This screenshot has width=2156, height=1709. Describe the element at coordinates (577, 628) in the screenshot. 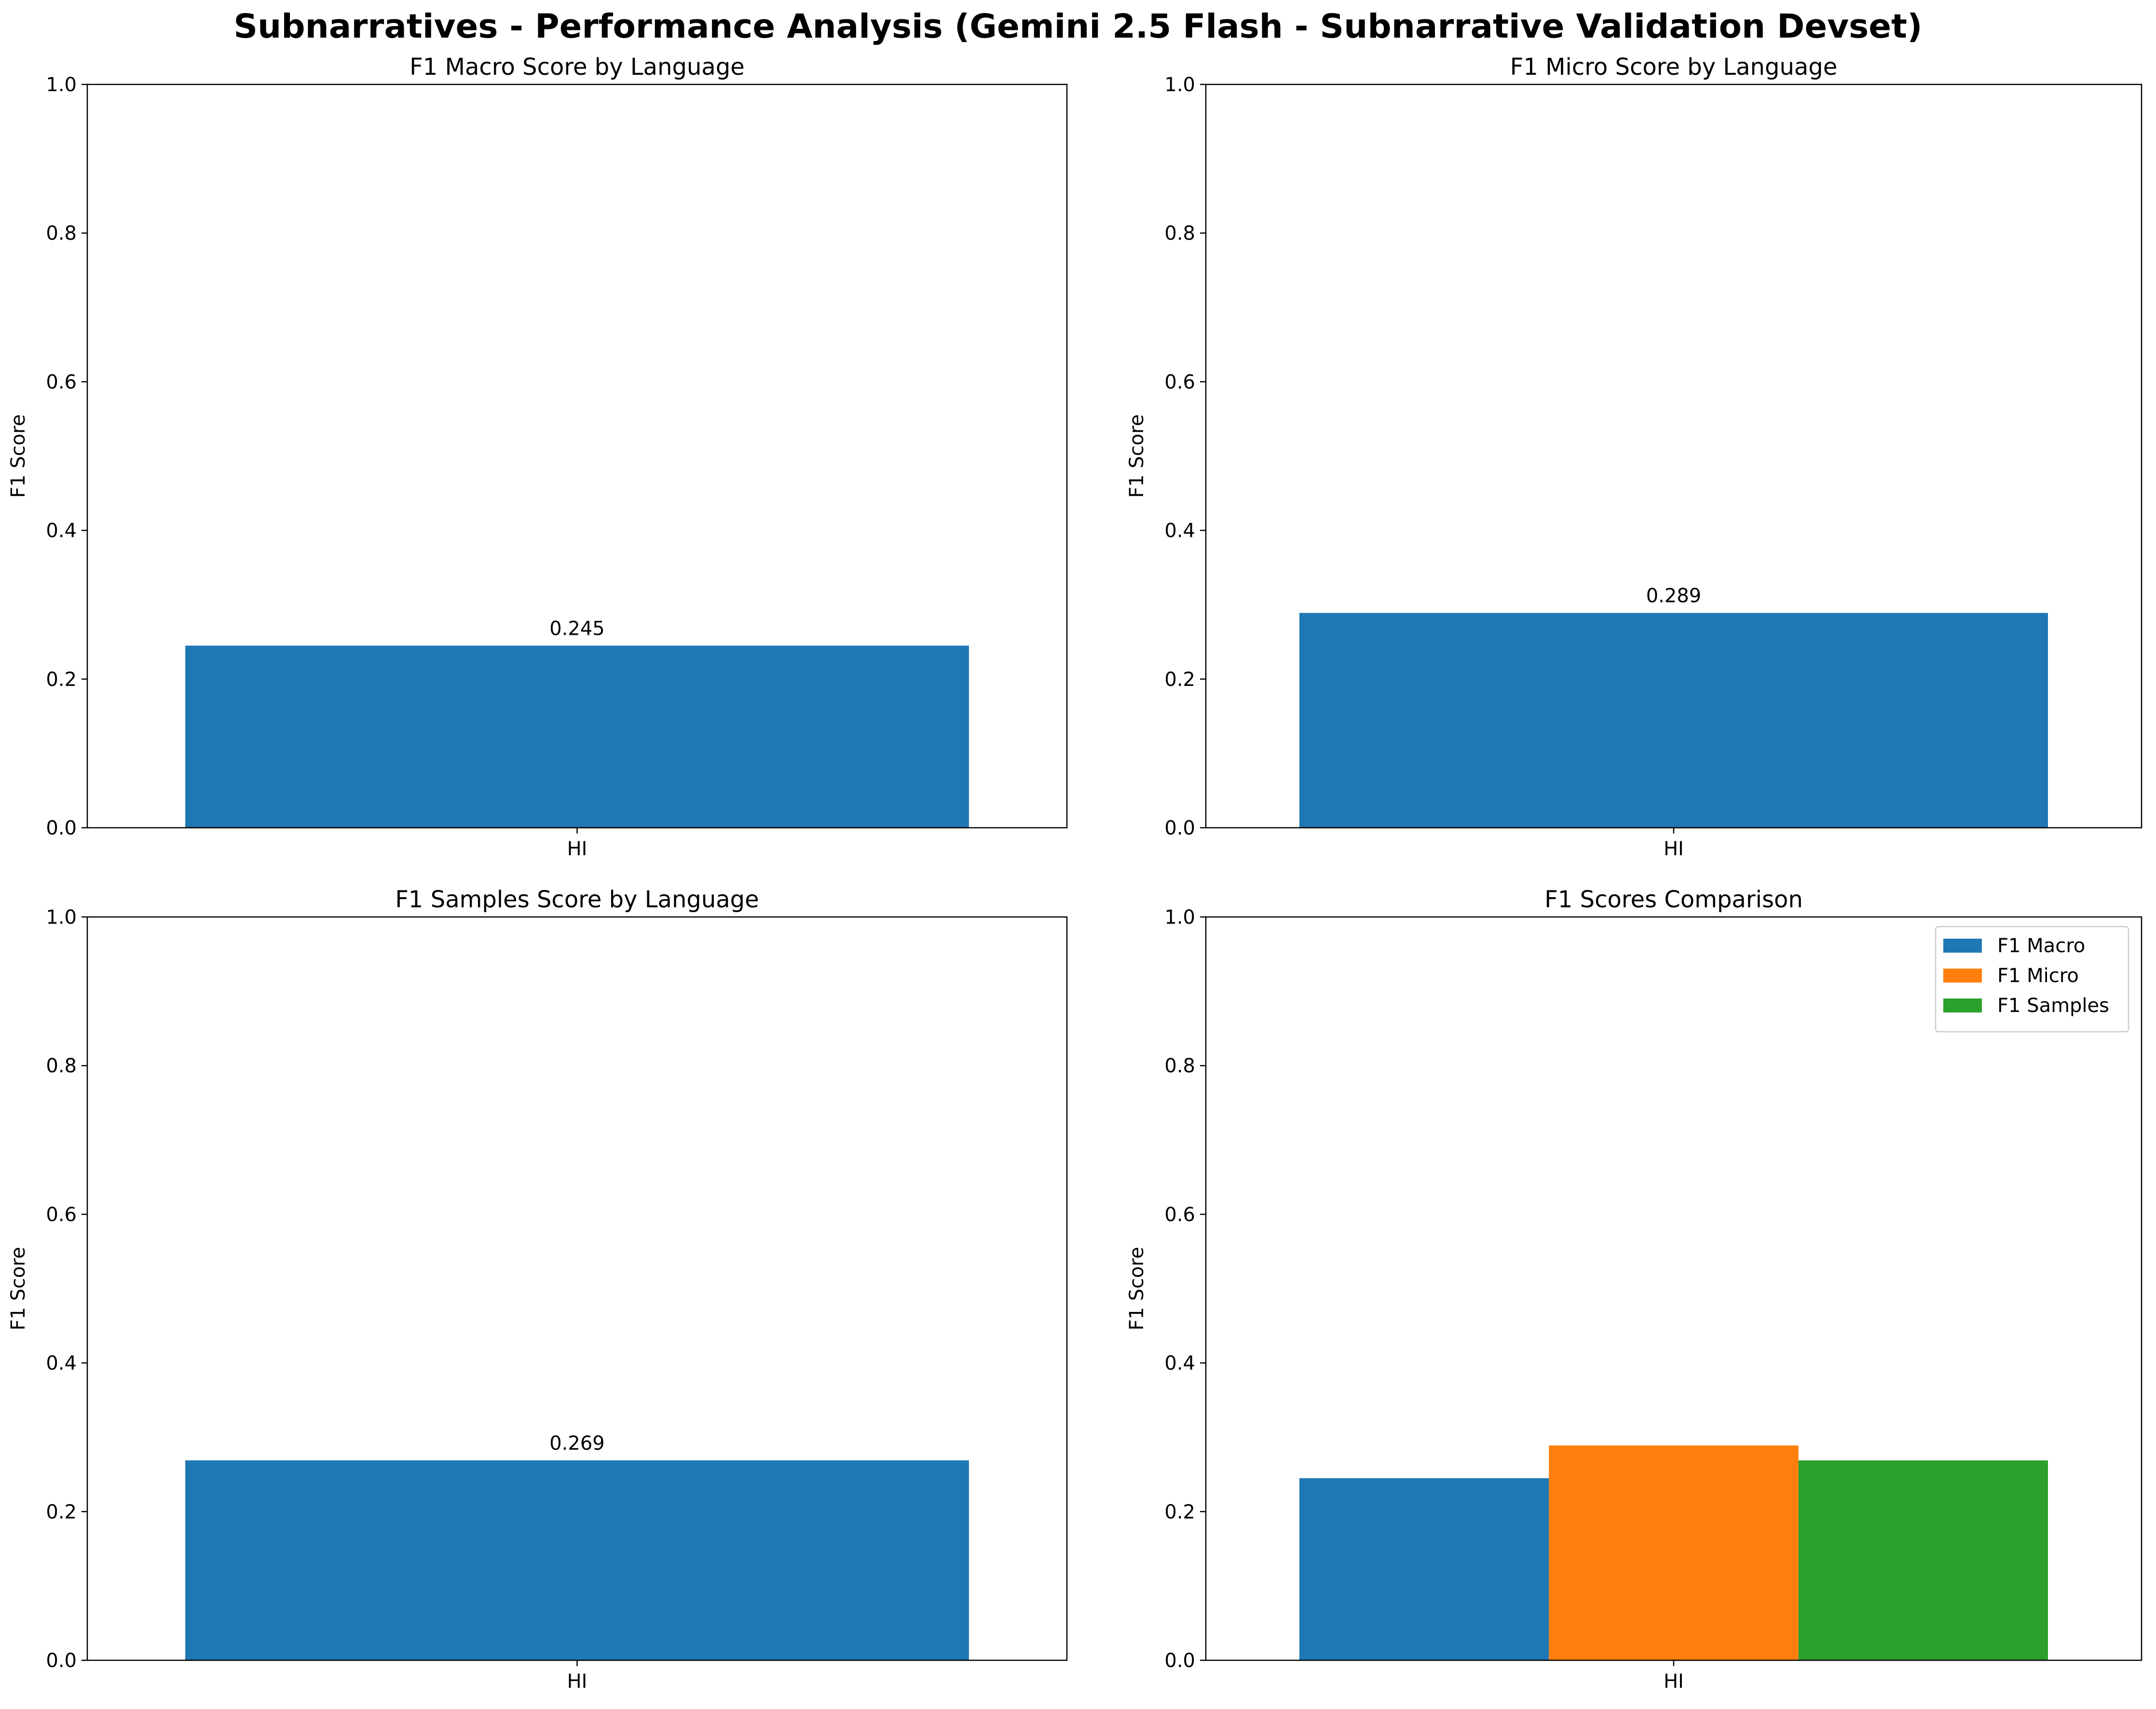

I see `data-label: 0.245` at that location.